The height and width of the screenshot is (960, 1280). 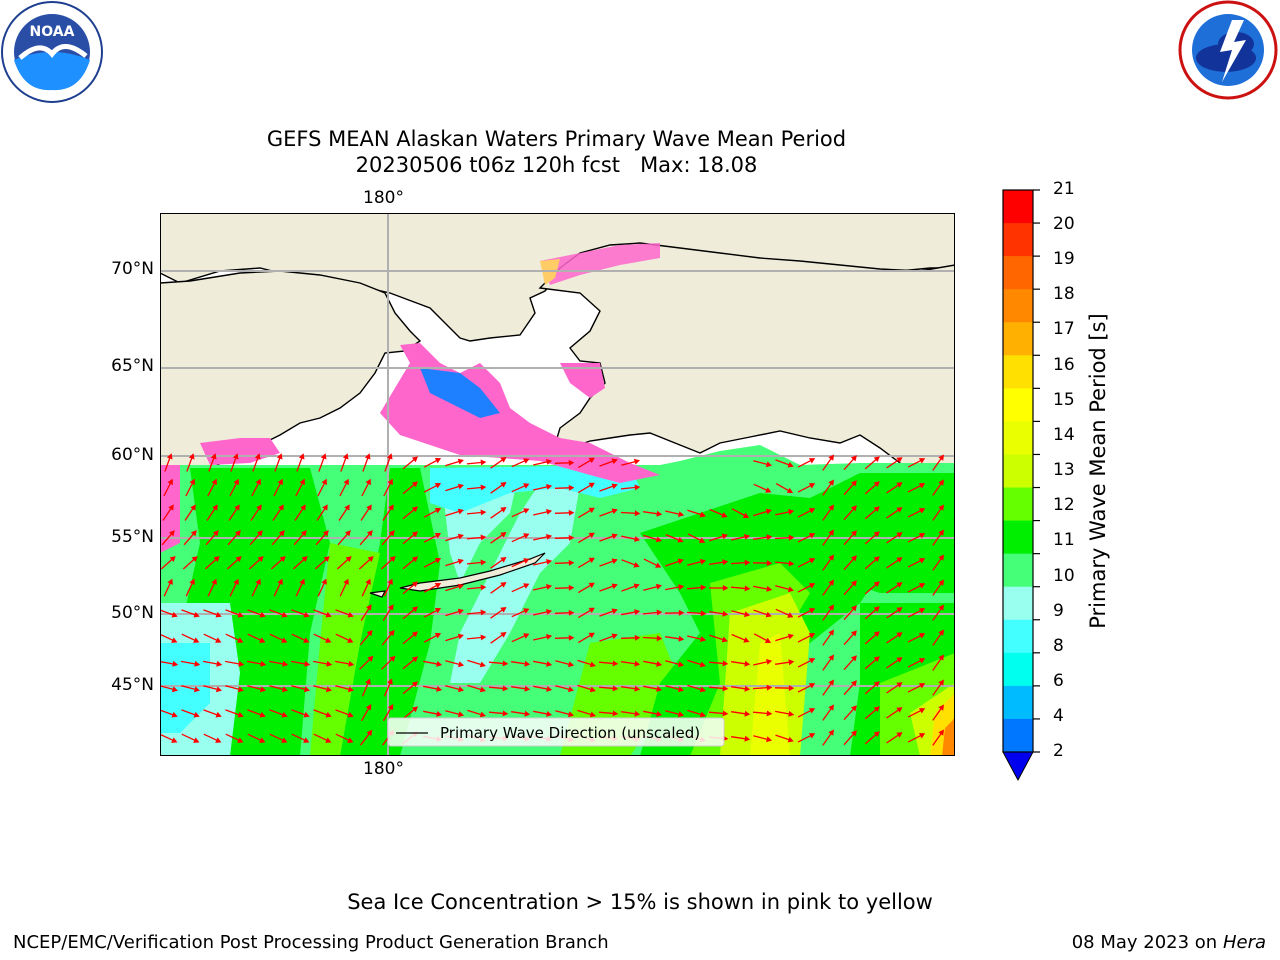 I want to click on colorbar, so click(x=1021, y=485).